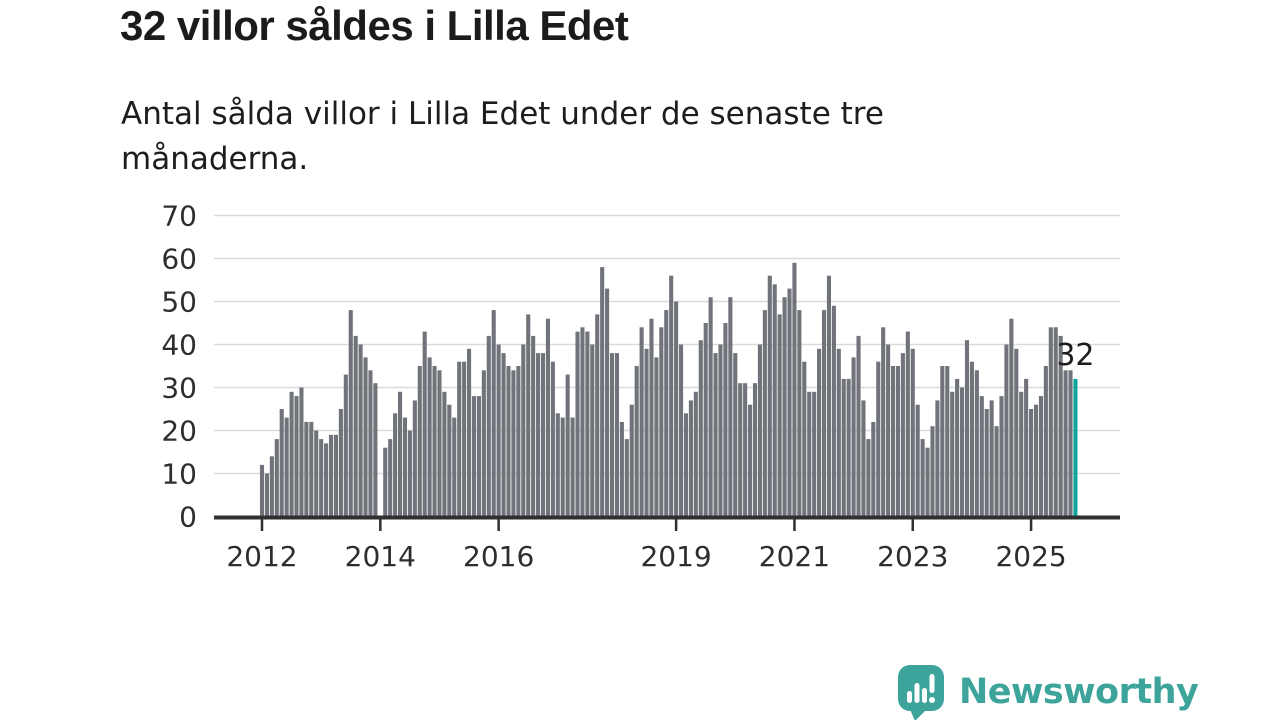 This screenshot has height=720, width=1280. What do you see at coordinates (1075, 355) in the screenshot?
I see `bar-value-annotation: 32` at bounding box center [1075, 355].